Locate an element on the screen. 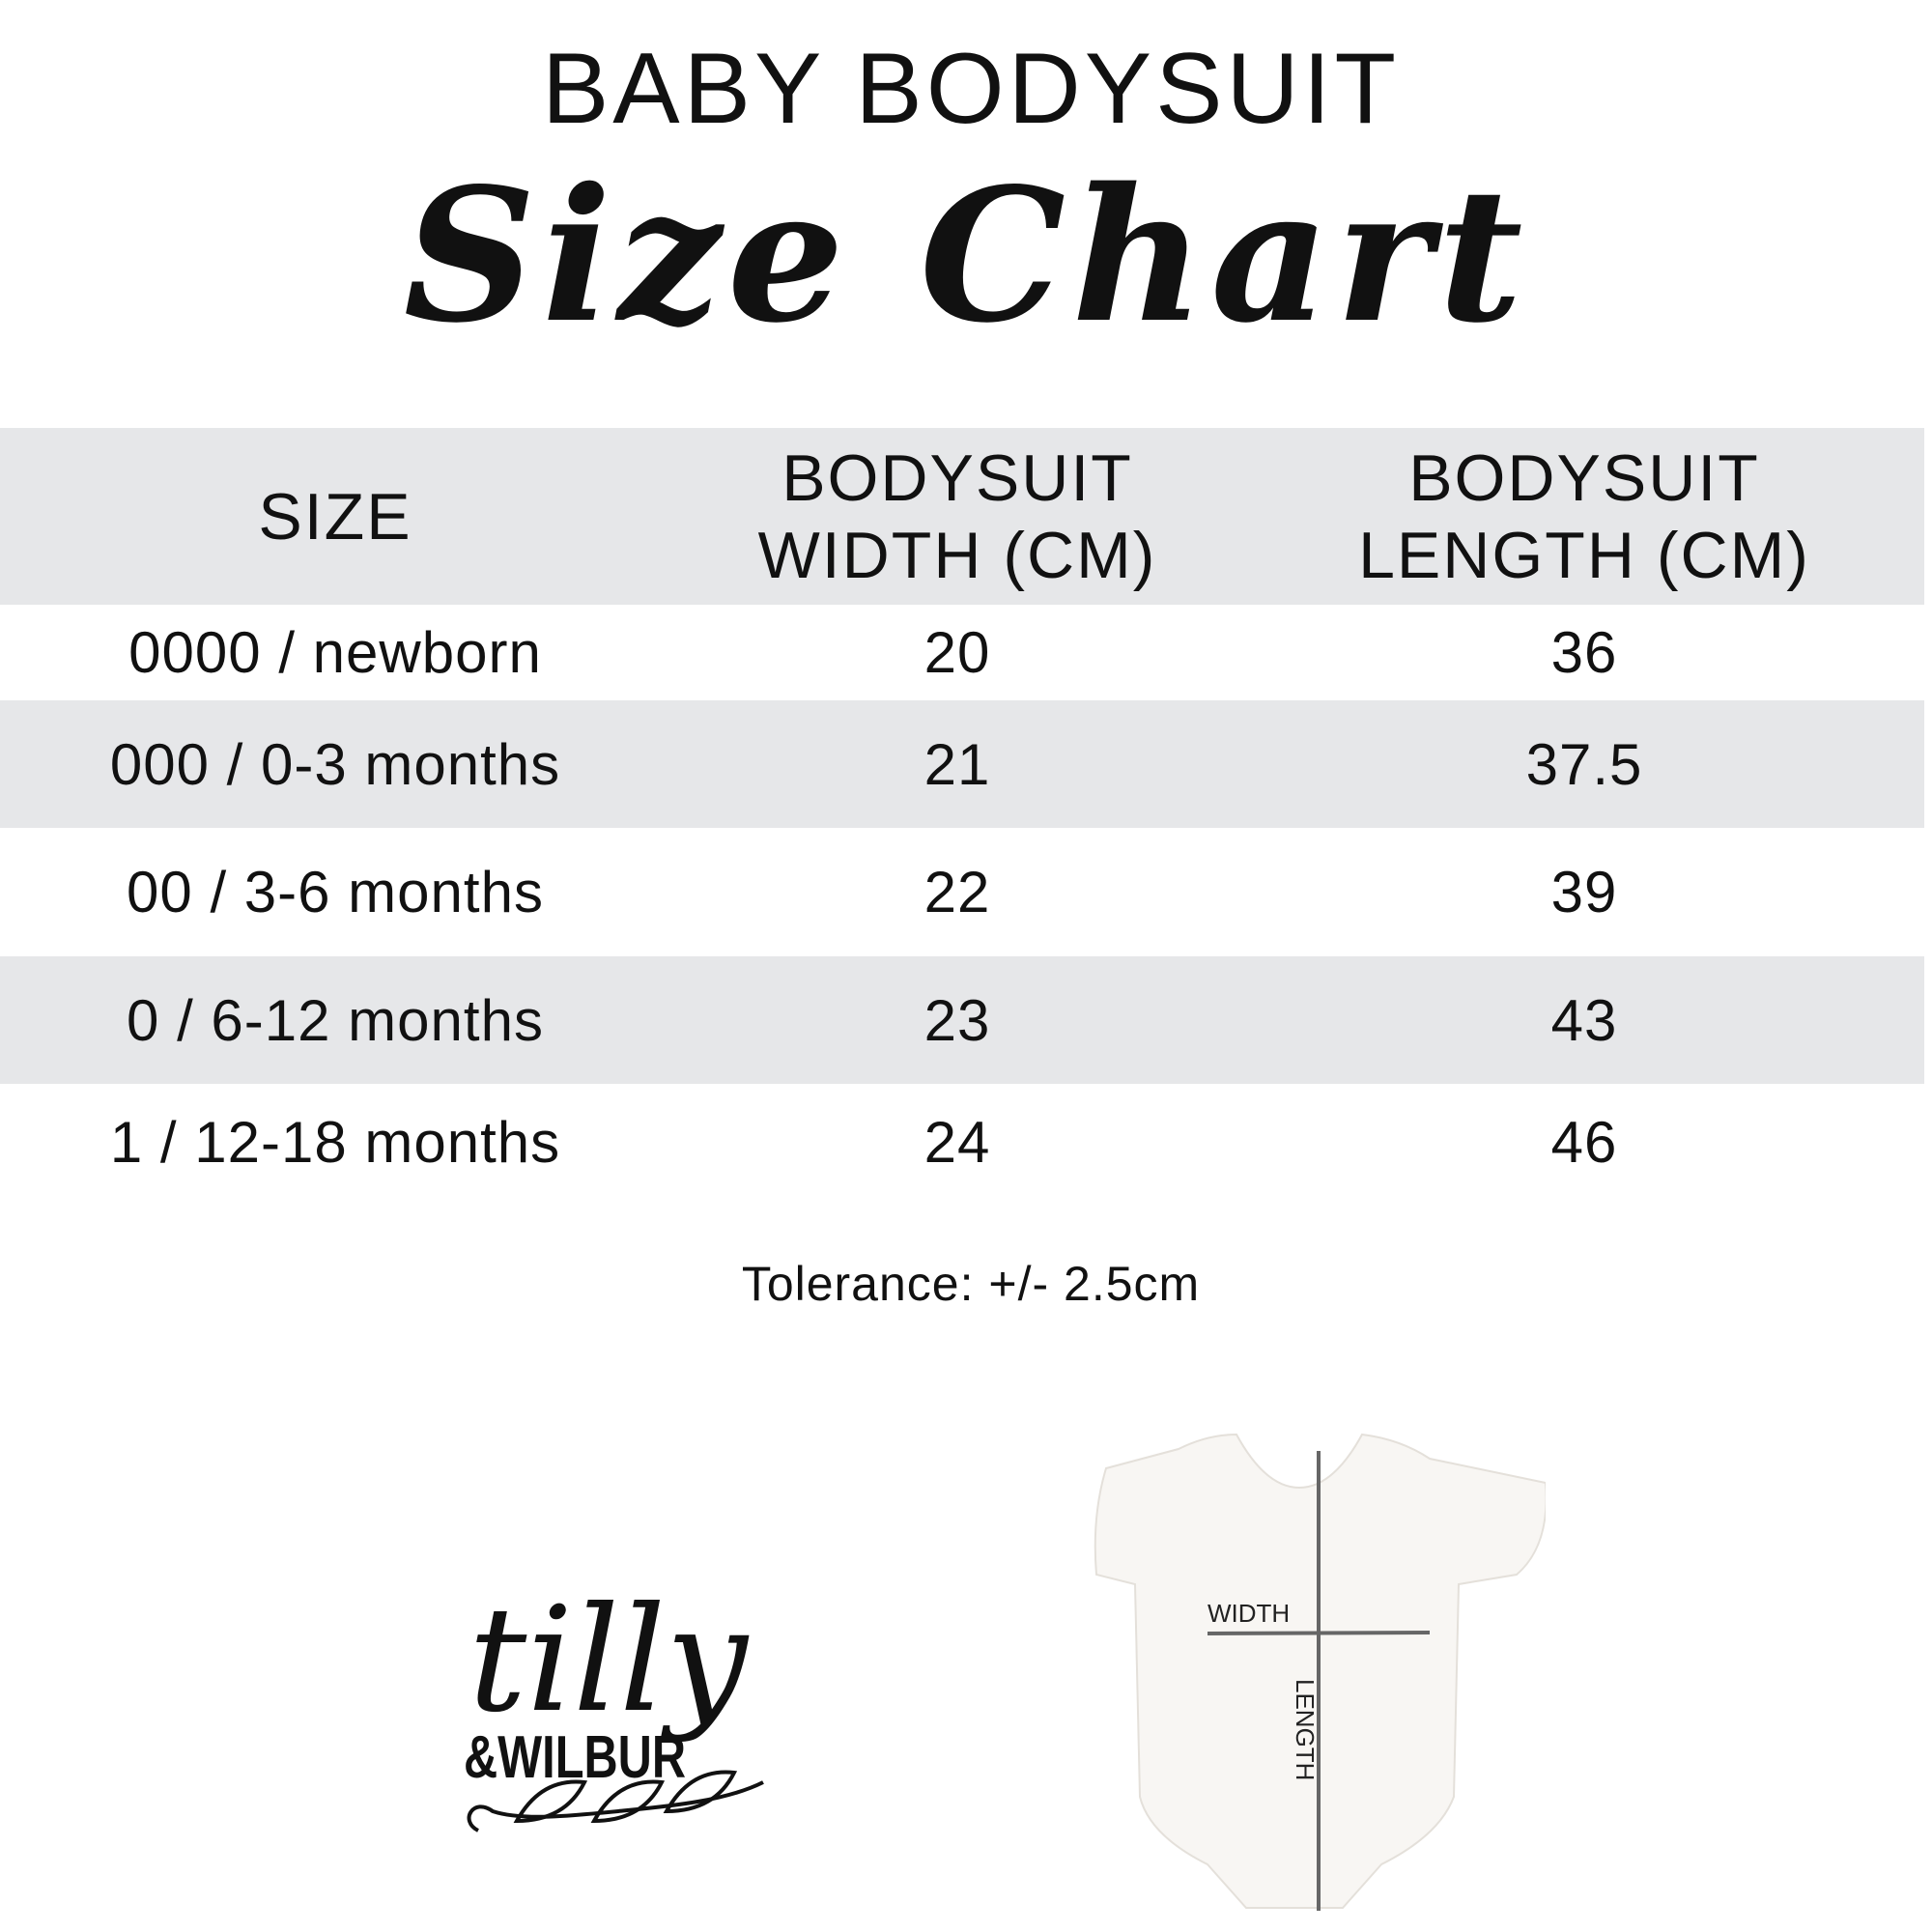 Image resolution: width=1932 pixels, height=1932 pixels. header-length: BODYSUIT LENGTH (CM) is located at coordinates (1584, 517).